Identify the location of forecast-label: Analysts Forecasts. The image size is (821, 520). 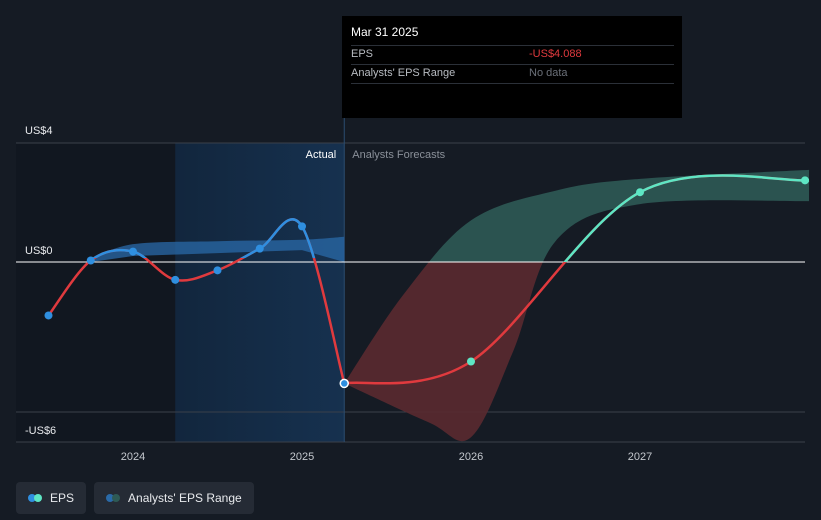
(398, 155).